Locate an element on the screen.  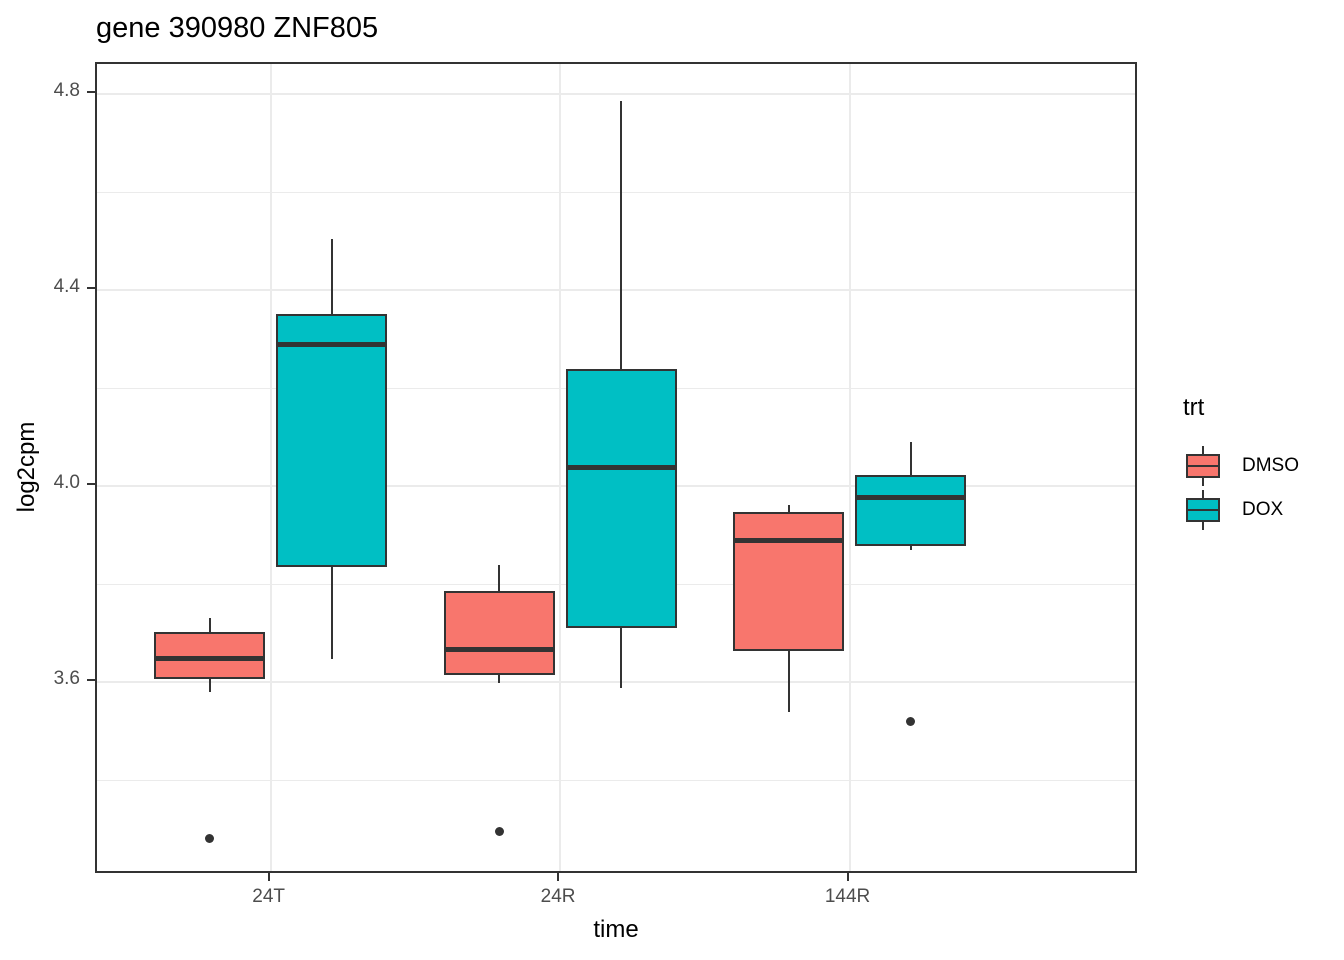
boxplot-key-glyph-dmso is located at coordinates (1203, 466).